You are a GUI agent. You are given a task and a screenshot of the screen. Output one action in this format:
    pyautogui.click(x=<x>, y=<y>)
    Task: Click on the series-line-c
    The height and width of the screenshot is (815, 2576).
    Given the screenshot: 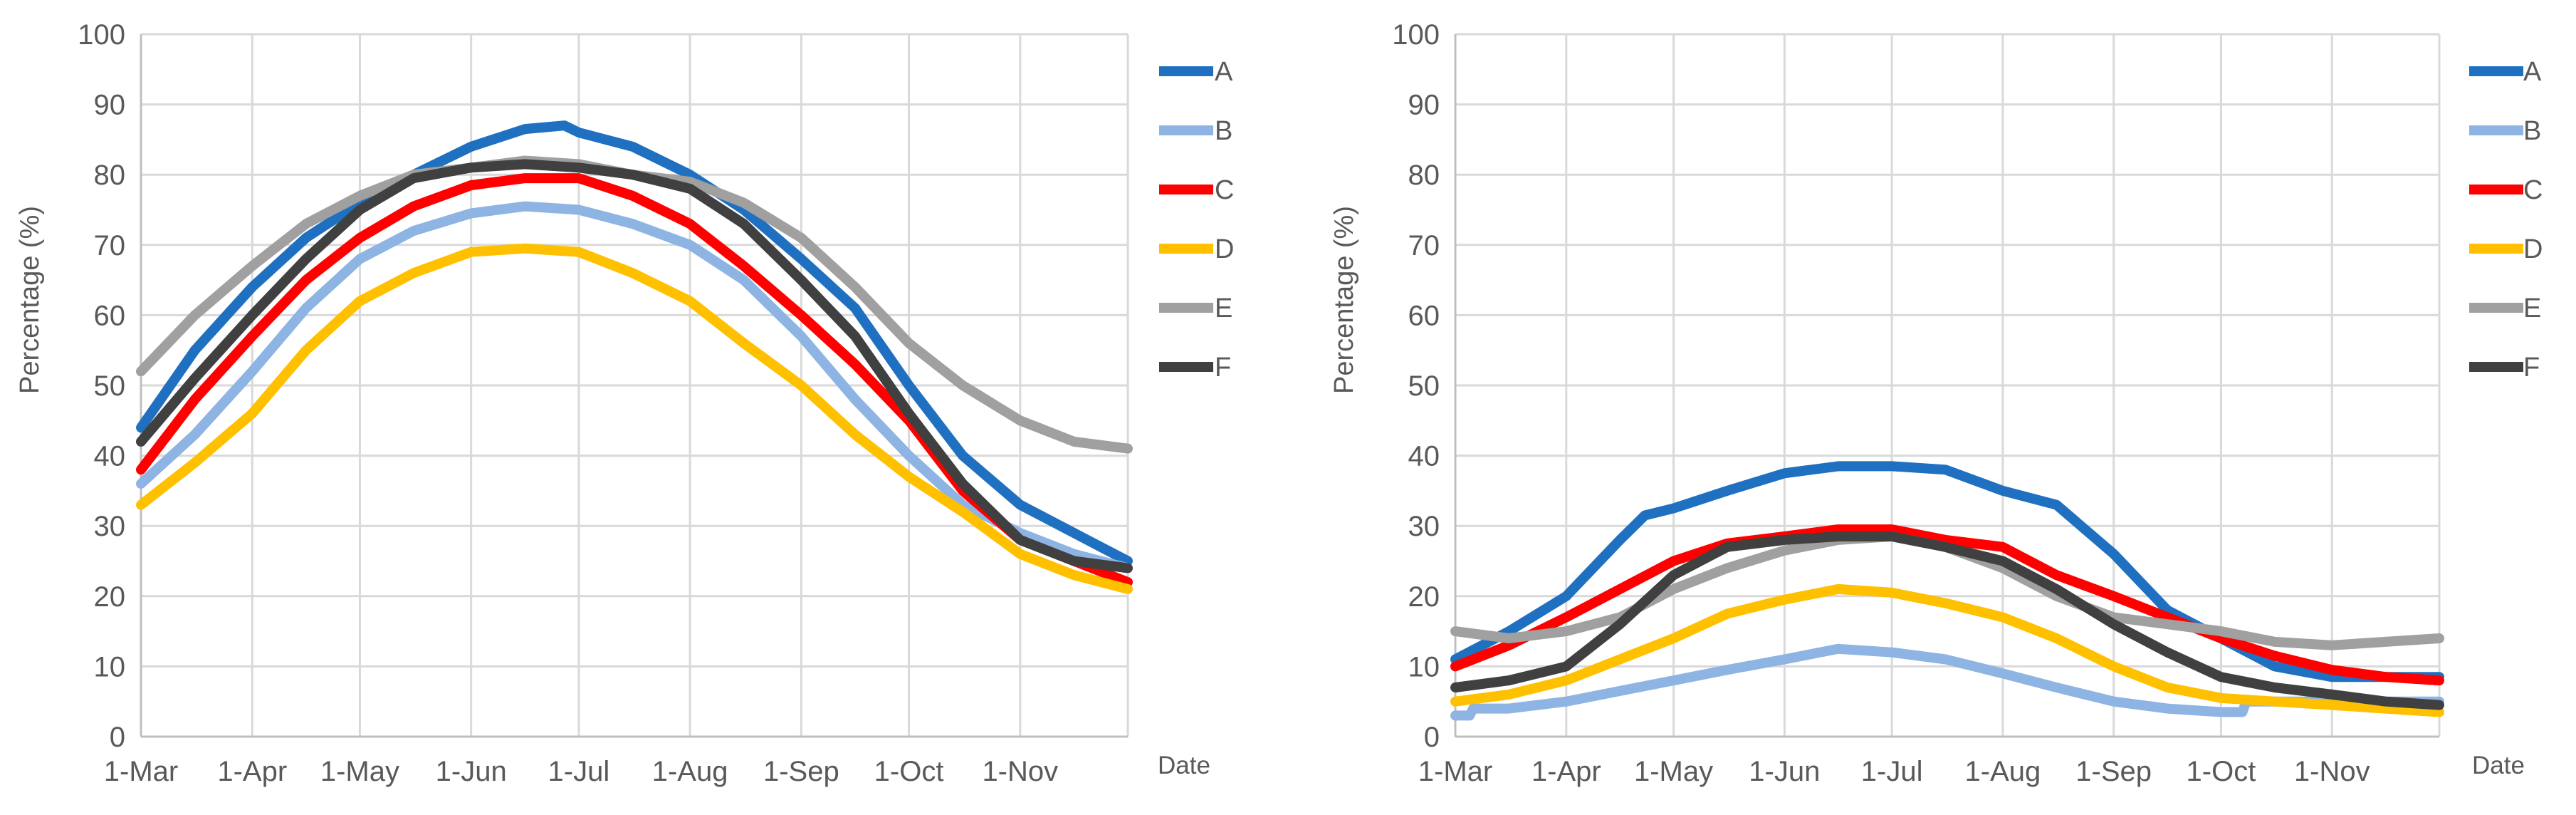 What is the action you would take?
    pyautogui.click(x=1947, y=605)
    